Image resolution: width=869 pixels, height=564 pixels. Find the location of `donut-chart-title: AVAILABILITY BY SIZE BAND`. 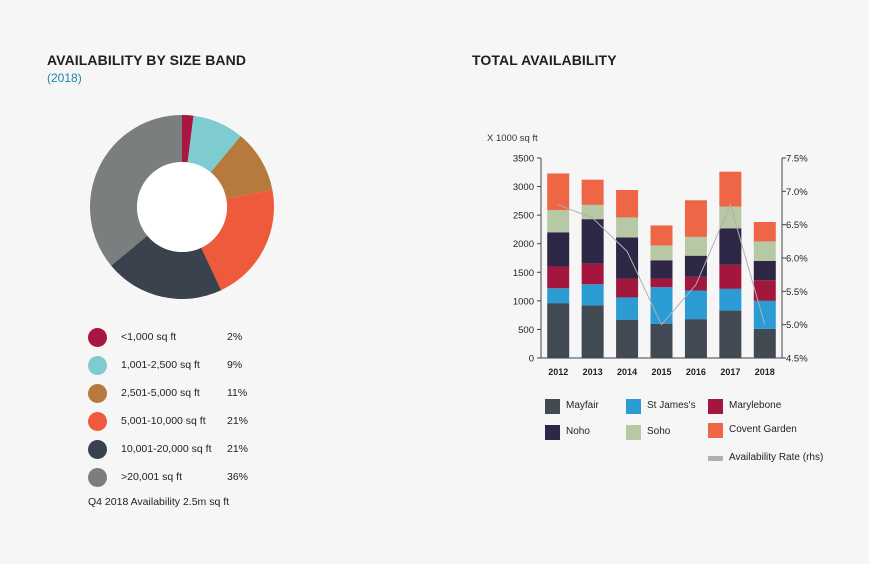

donut-chart-title: AVAILABILITY BY SIZE BAND is located at coordinates (147, 60).